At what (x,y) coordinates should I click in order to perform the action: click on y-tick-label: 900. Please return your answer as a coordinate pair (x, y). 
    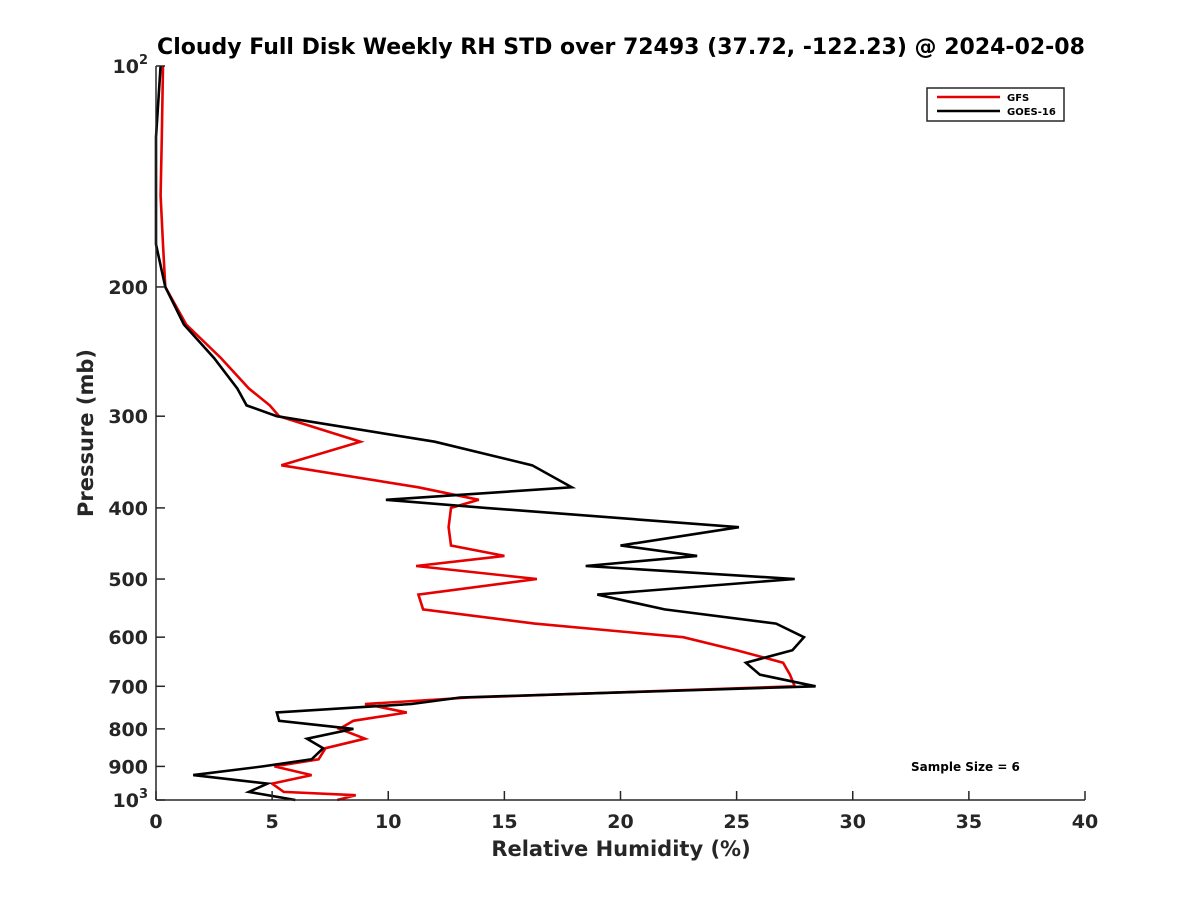
    Looking at the image, I should click on (128, 767).